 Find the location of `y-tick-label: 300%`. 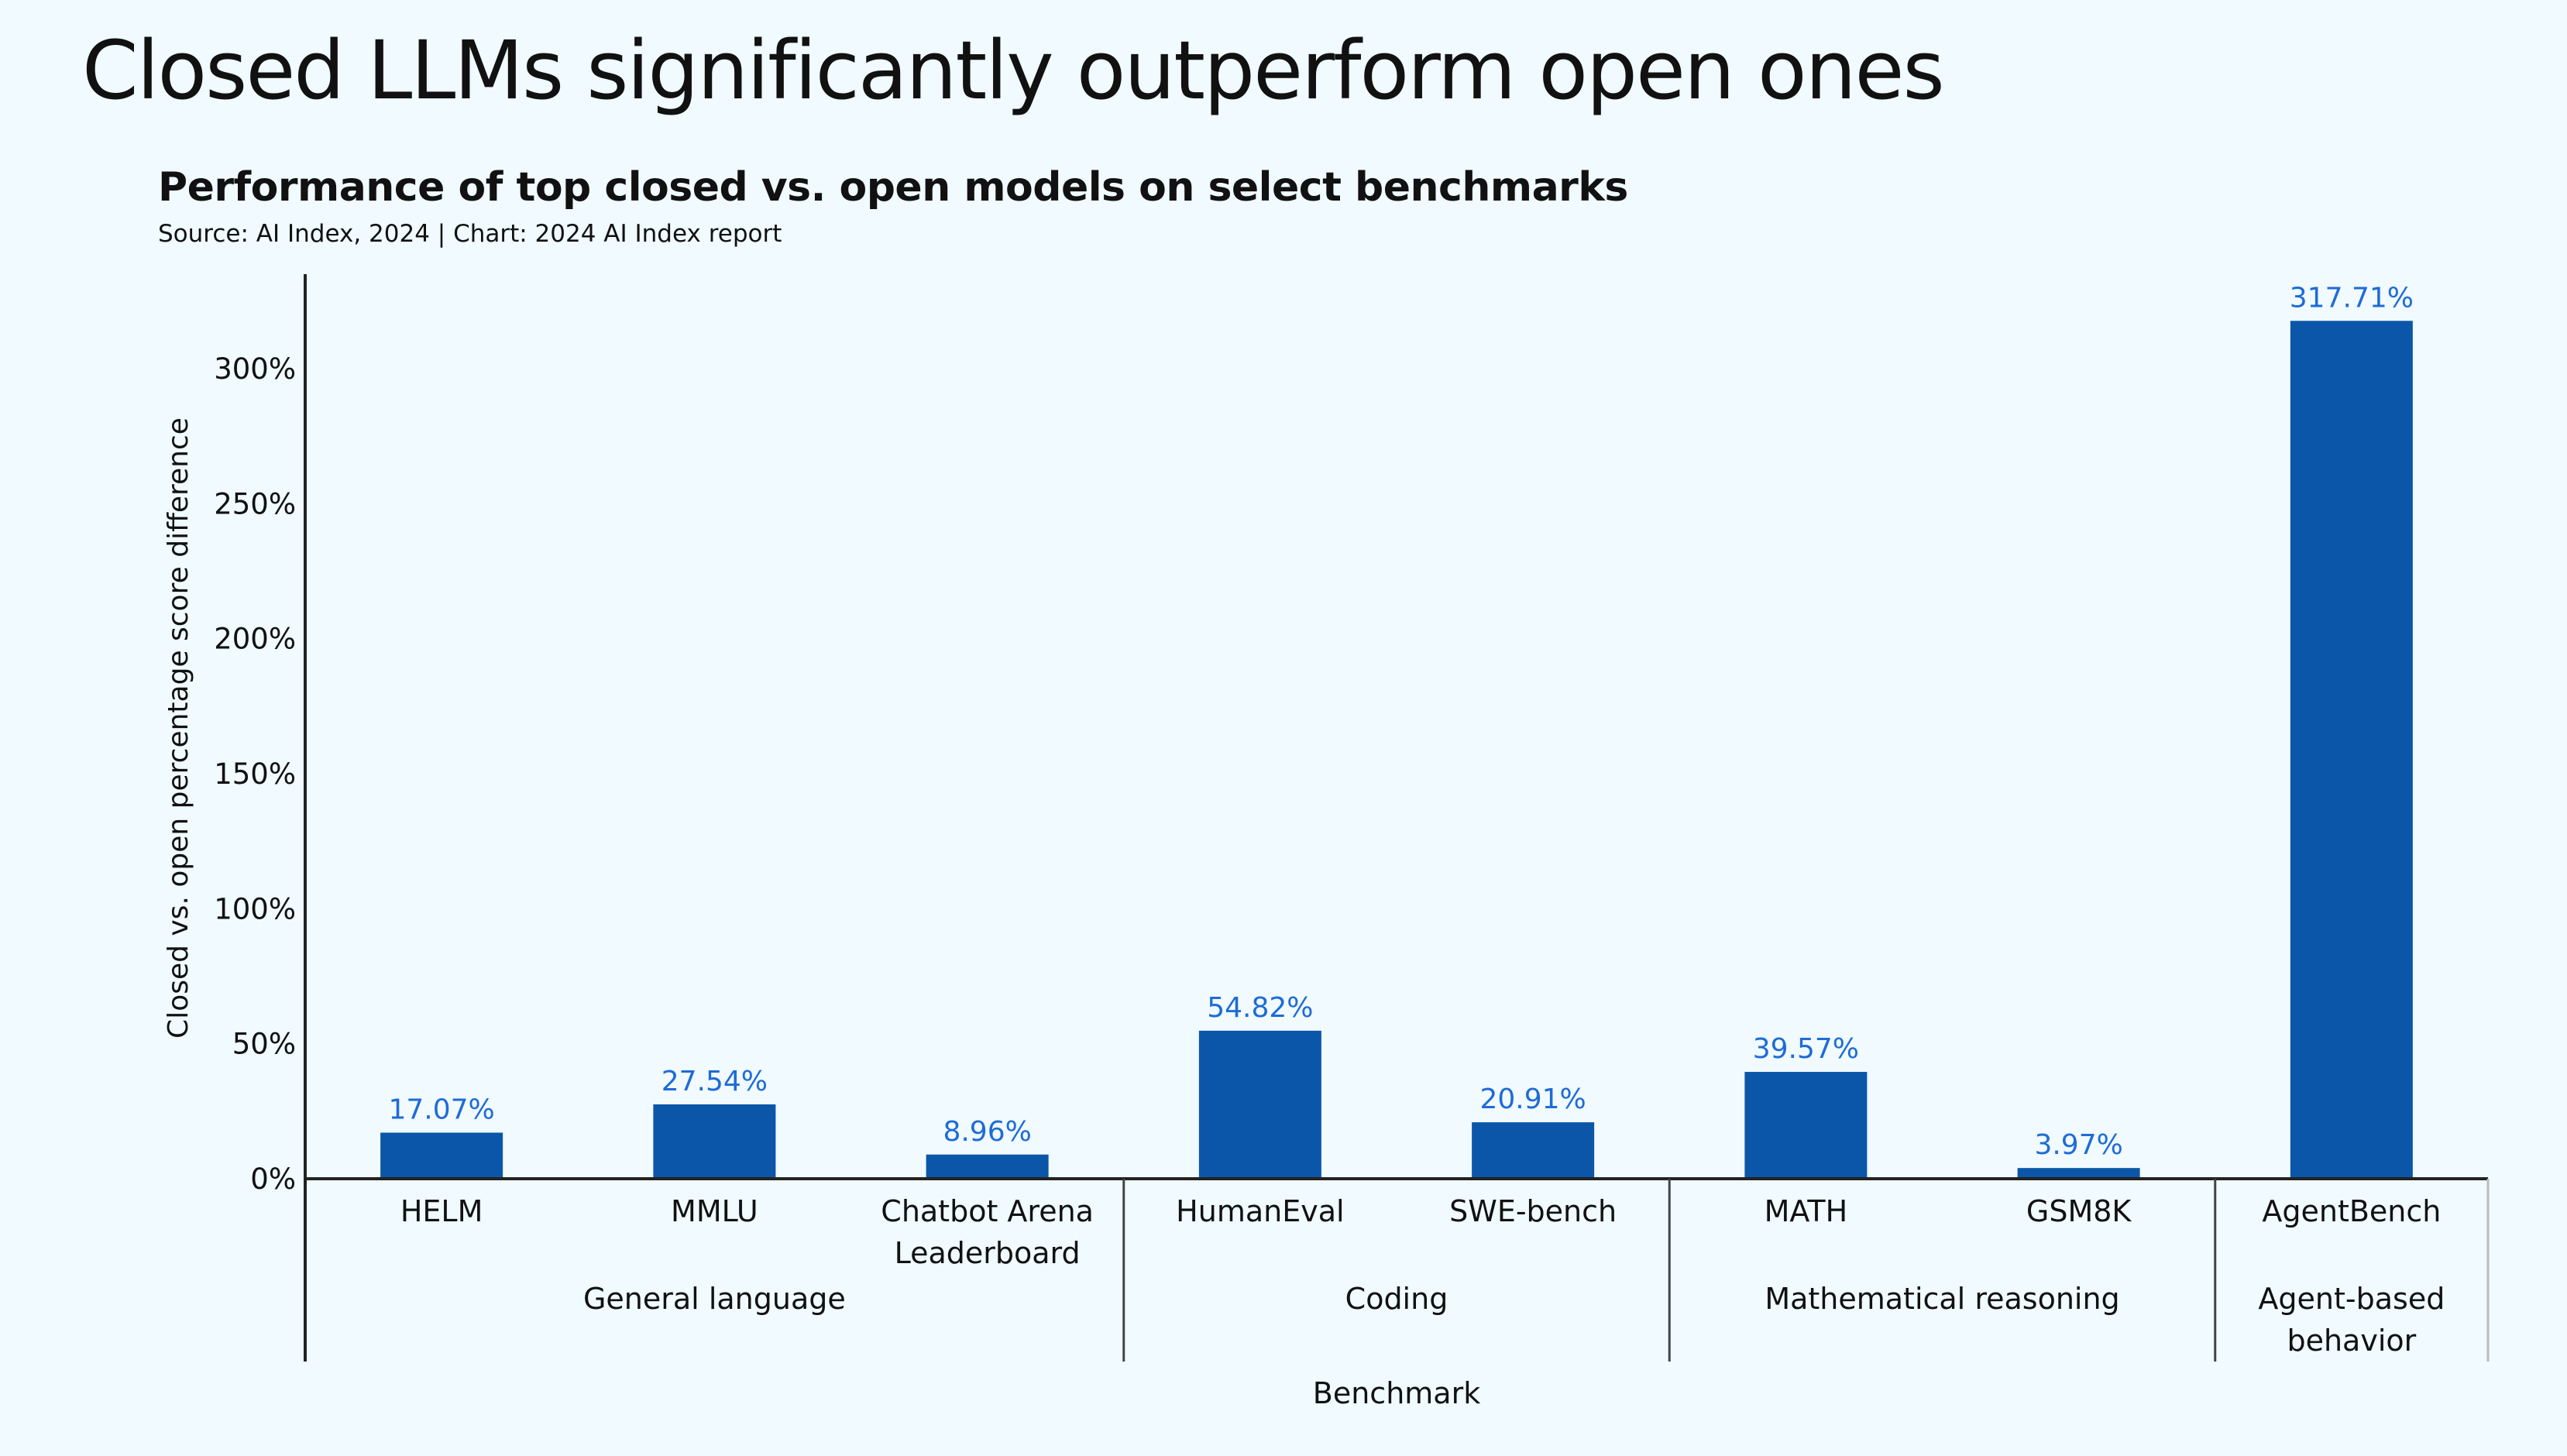

y-tick-label: 300% is located at coordinates (255, 369).